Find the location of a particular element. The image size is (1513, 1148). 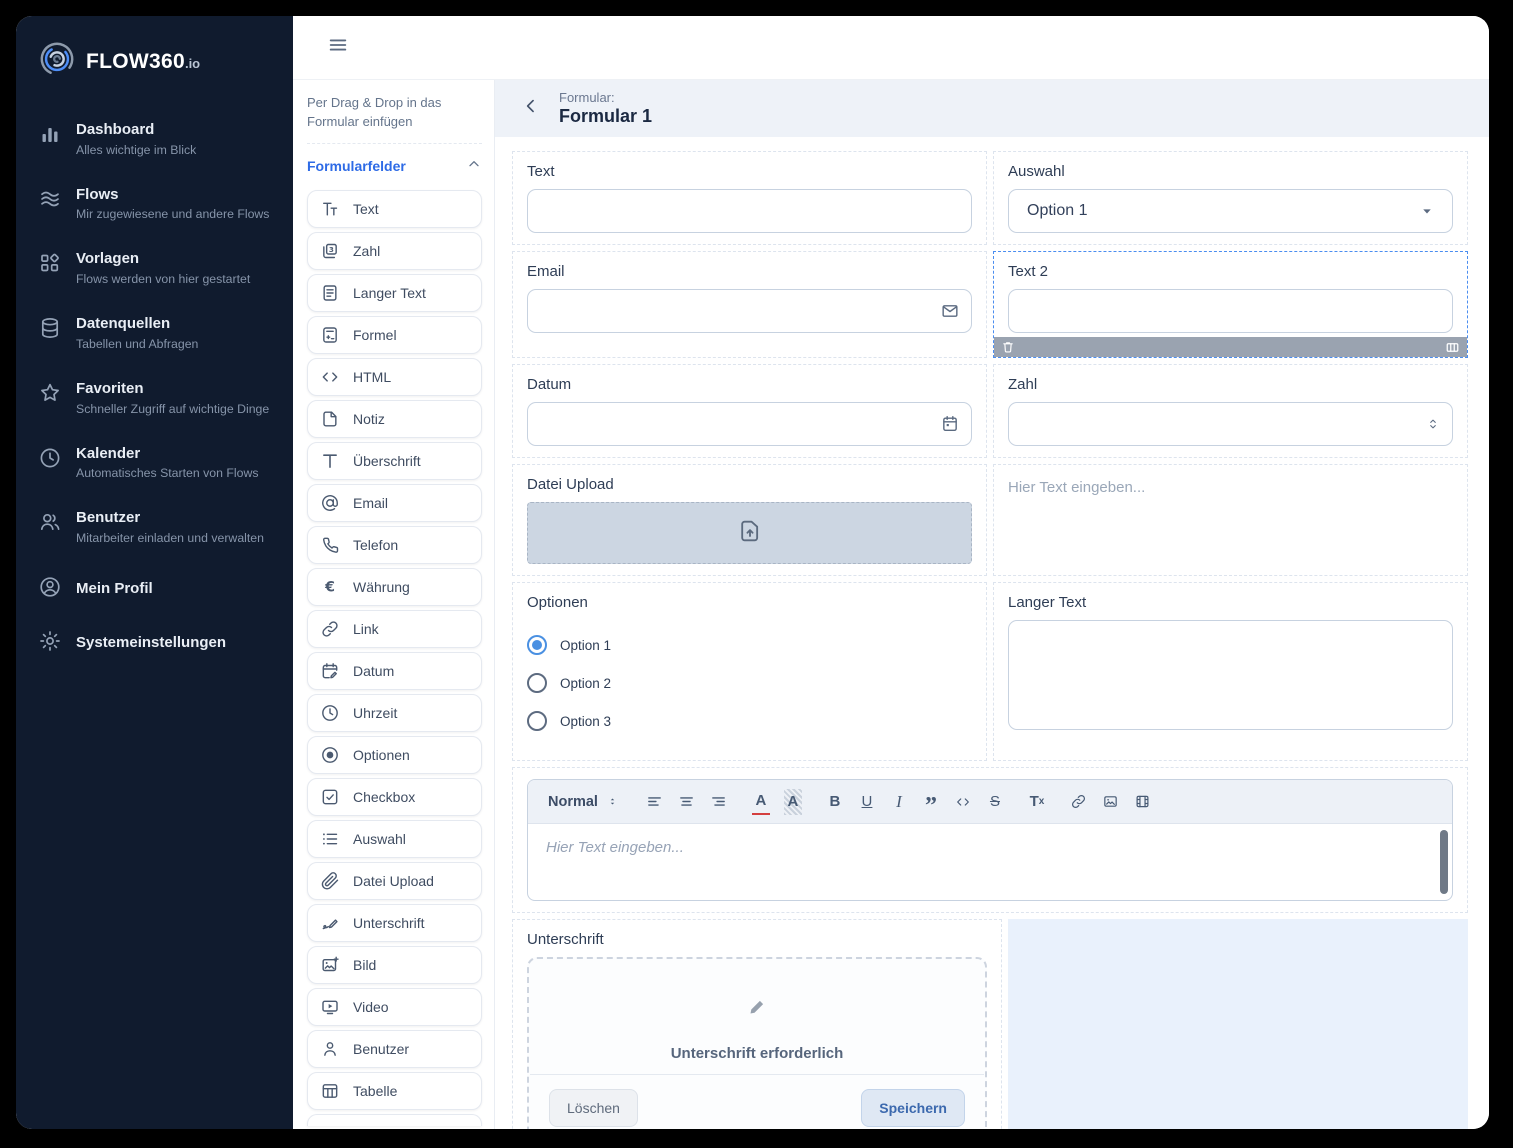

field-cell-text2-selected: Text 2 is located at coordinates (1230, 304).